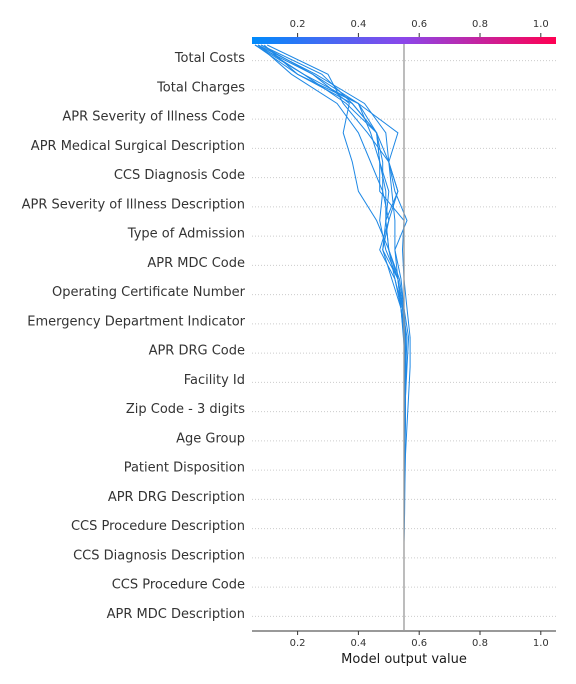 The height and width of the screenshot is (684, 576). What do you see at coordinates (133, 204) in the screenshot?
I see `feature-label: APR Severity of Illness Description` at bounding box center [133, 204].